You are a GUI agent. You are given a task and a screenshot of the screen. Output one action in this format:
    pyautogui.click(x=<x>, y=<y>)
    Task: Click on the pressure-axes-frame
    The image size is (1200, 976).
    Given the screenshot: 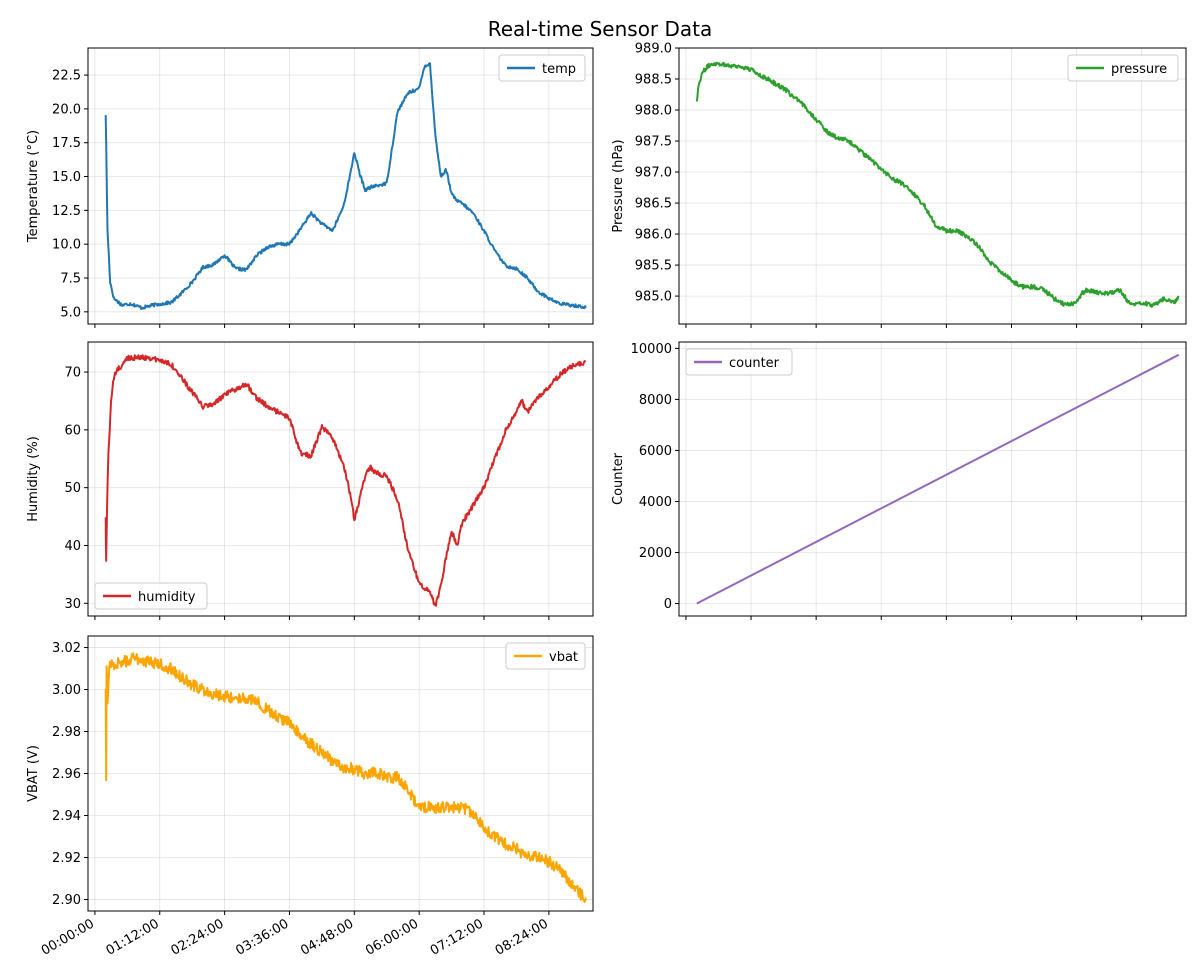 What is the action you would take?
    pyautogui.click(x=932, y=186)
    